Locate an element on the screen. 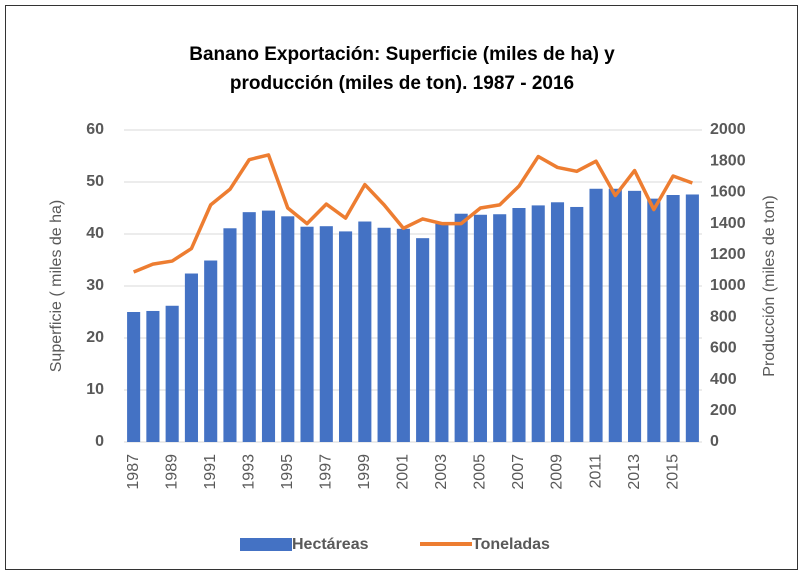 The height and width of the screenshot is (576, 804). y2-tick-label: 1800 is located at coordinates (728, 160).